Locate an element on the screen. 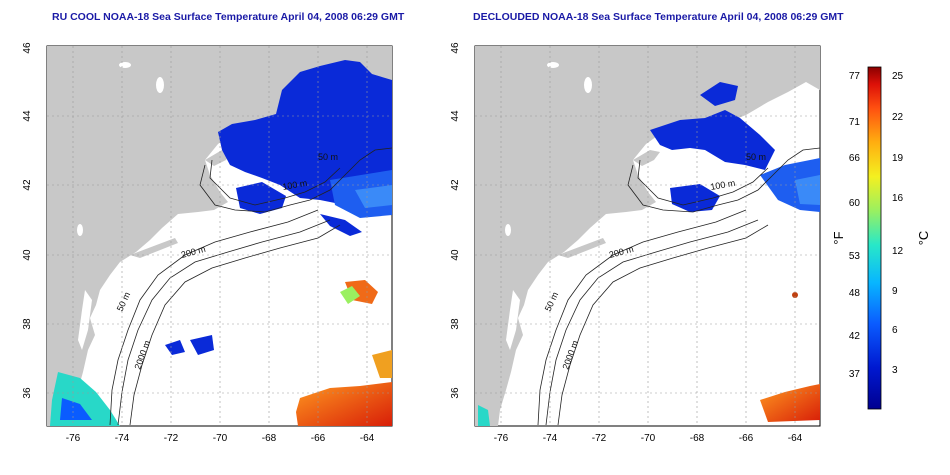 This screenshot has width=950, height=475. f-tick: 48 is located at coordinates (855, 293).